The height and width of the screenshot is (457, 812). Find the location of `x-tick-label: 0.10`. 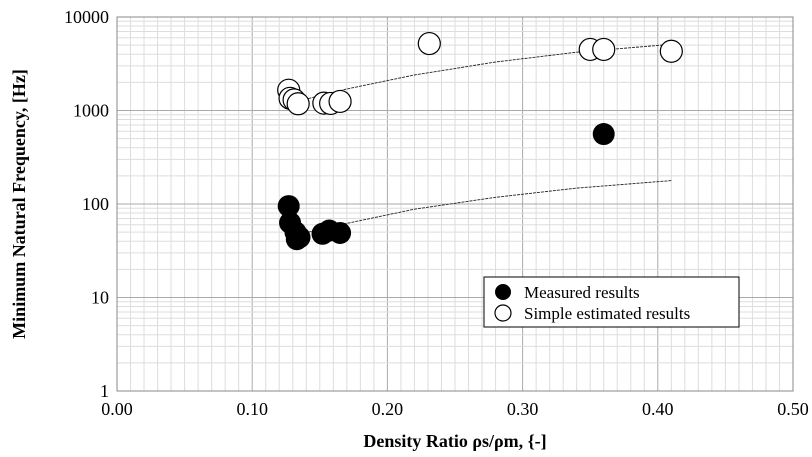

x-tick-label: 0.10 is located at coordinates (252, 409).